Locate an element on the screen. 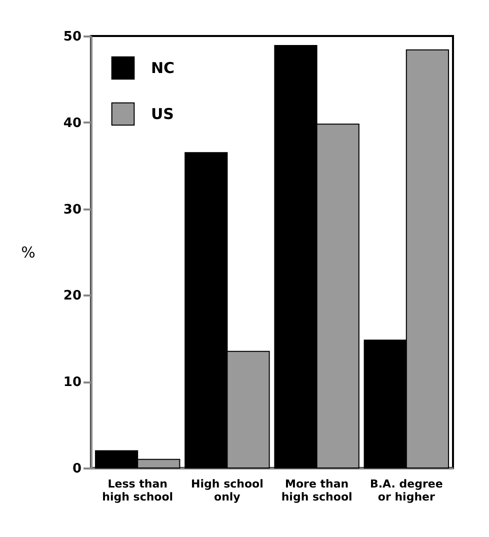 This screenshot has height=537, width=489. x-tick-label: Less than high school is located at coordinates (138, 491).